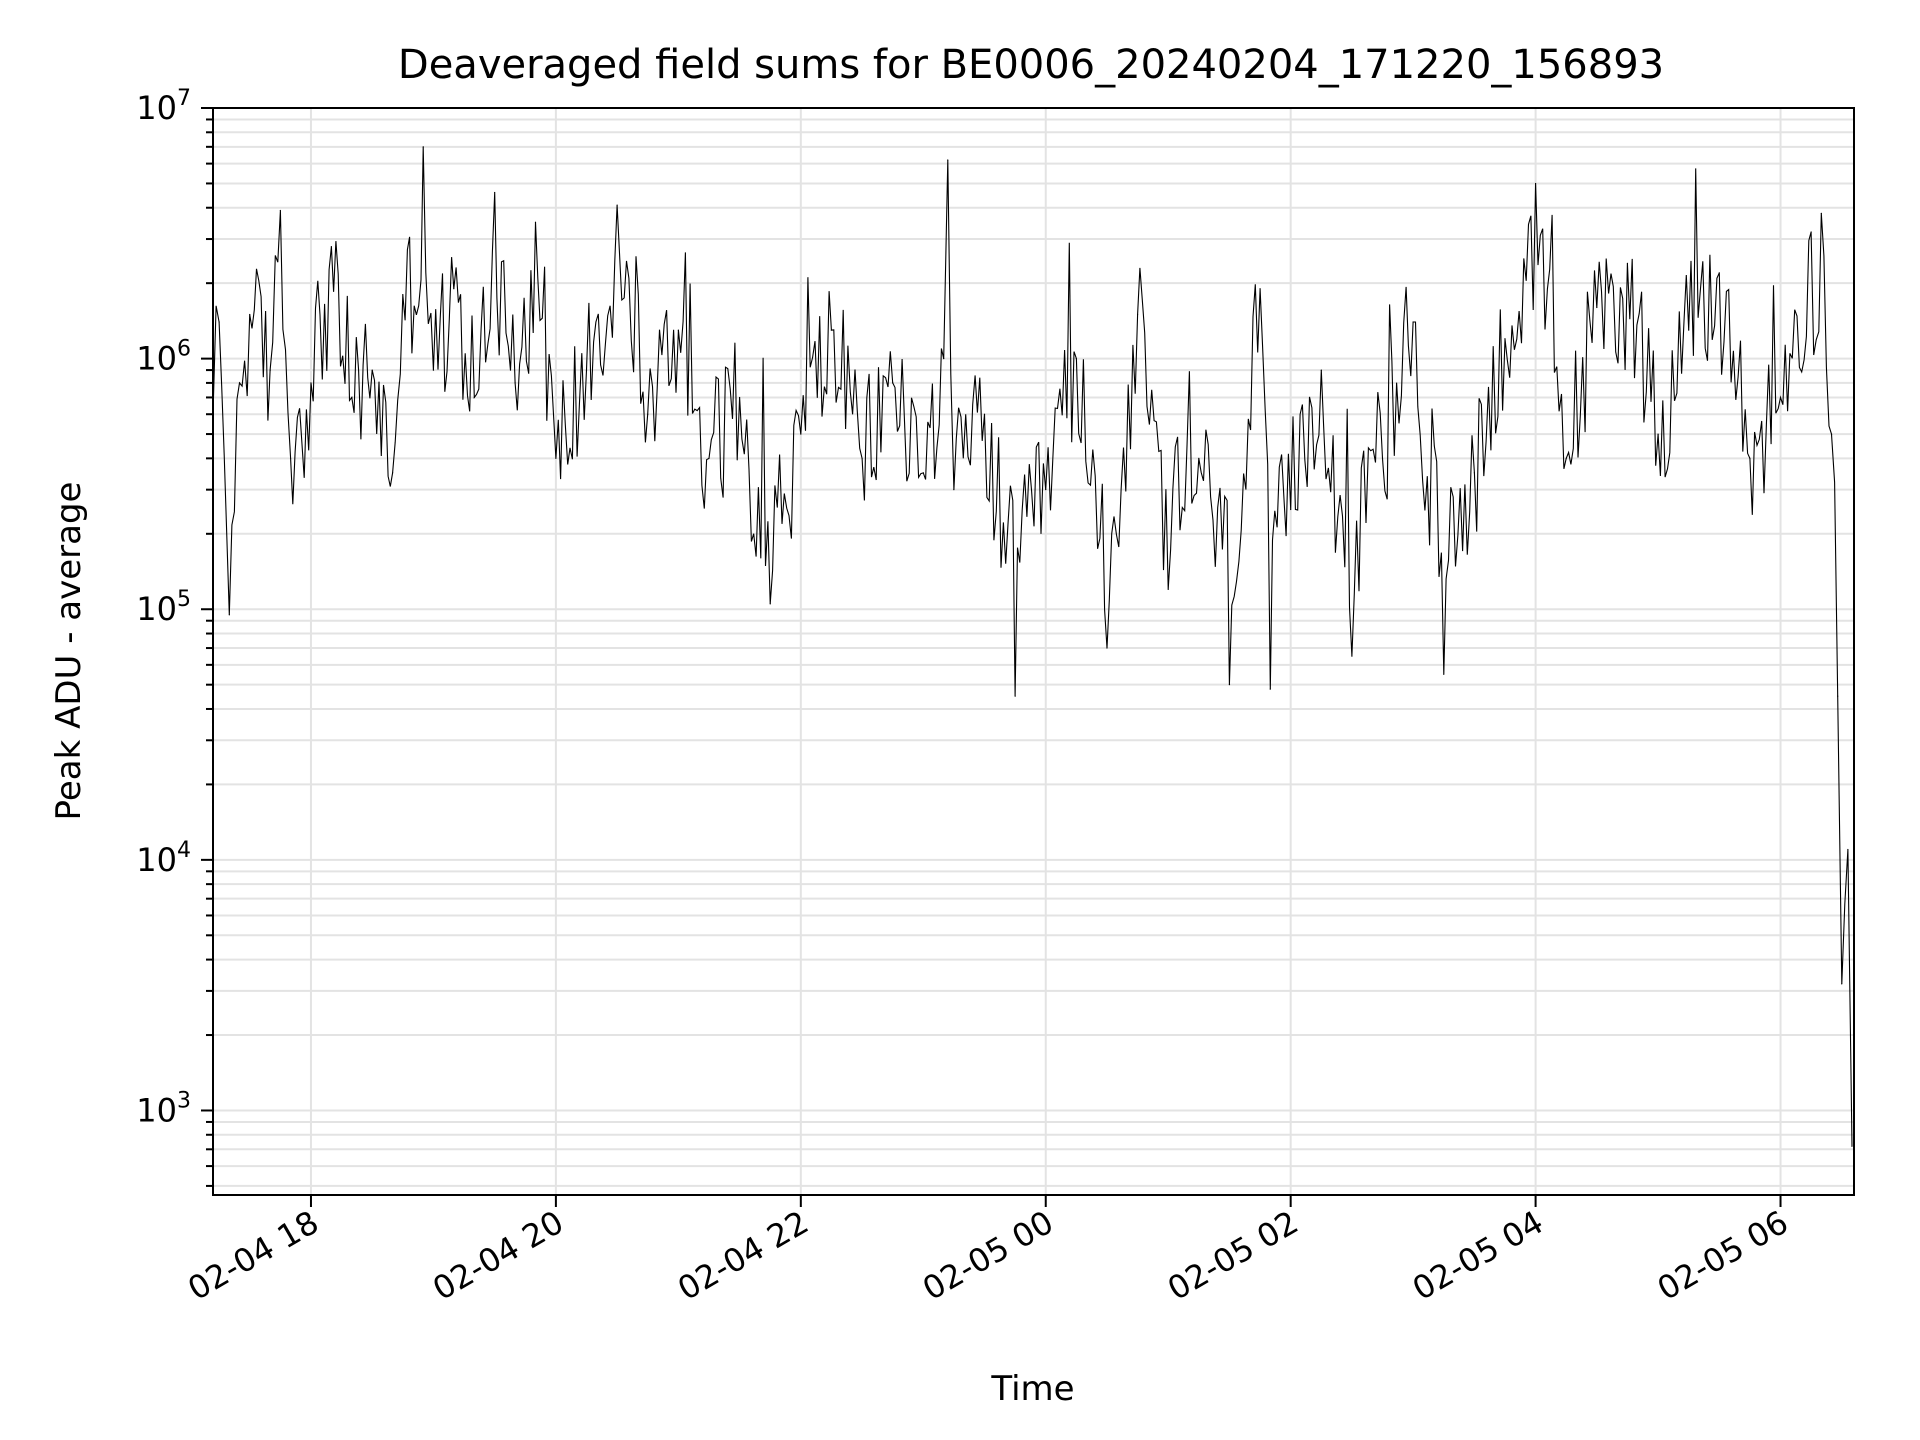 Image resolution: width=1920 pixels, height=1440 pixels. I want to click on y-axis-label: Peak ADU - average, so click(69, 651).